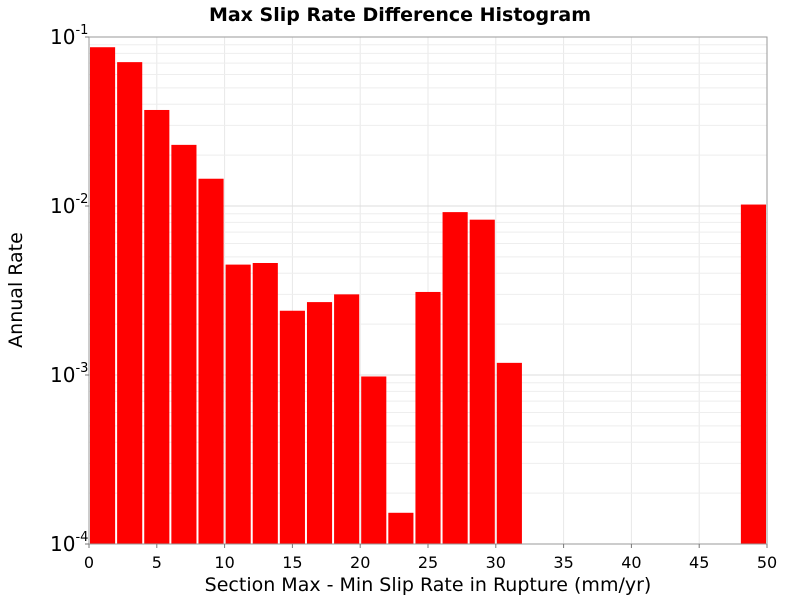 The image size is (800, 600). I want to click on y-ticks: 10-110-210-310-4, so click(69, 289).